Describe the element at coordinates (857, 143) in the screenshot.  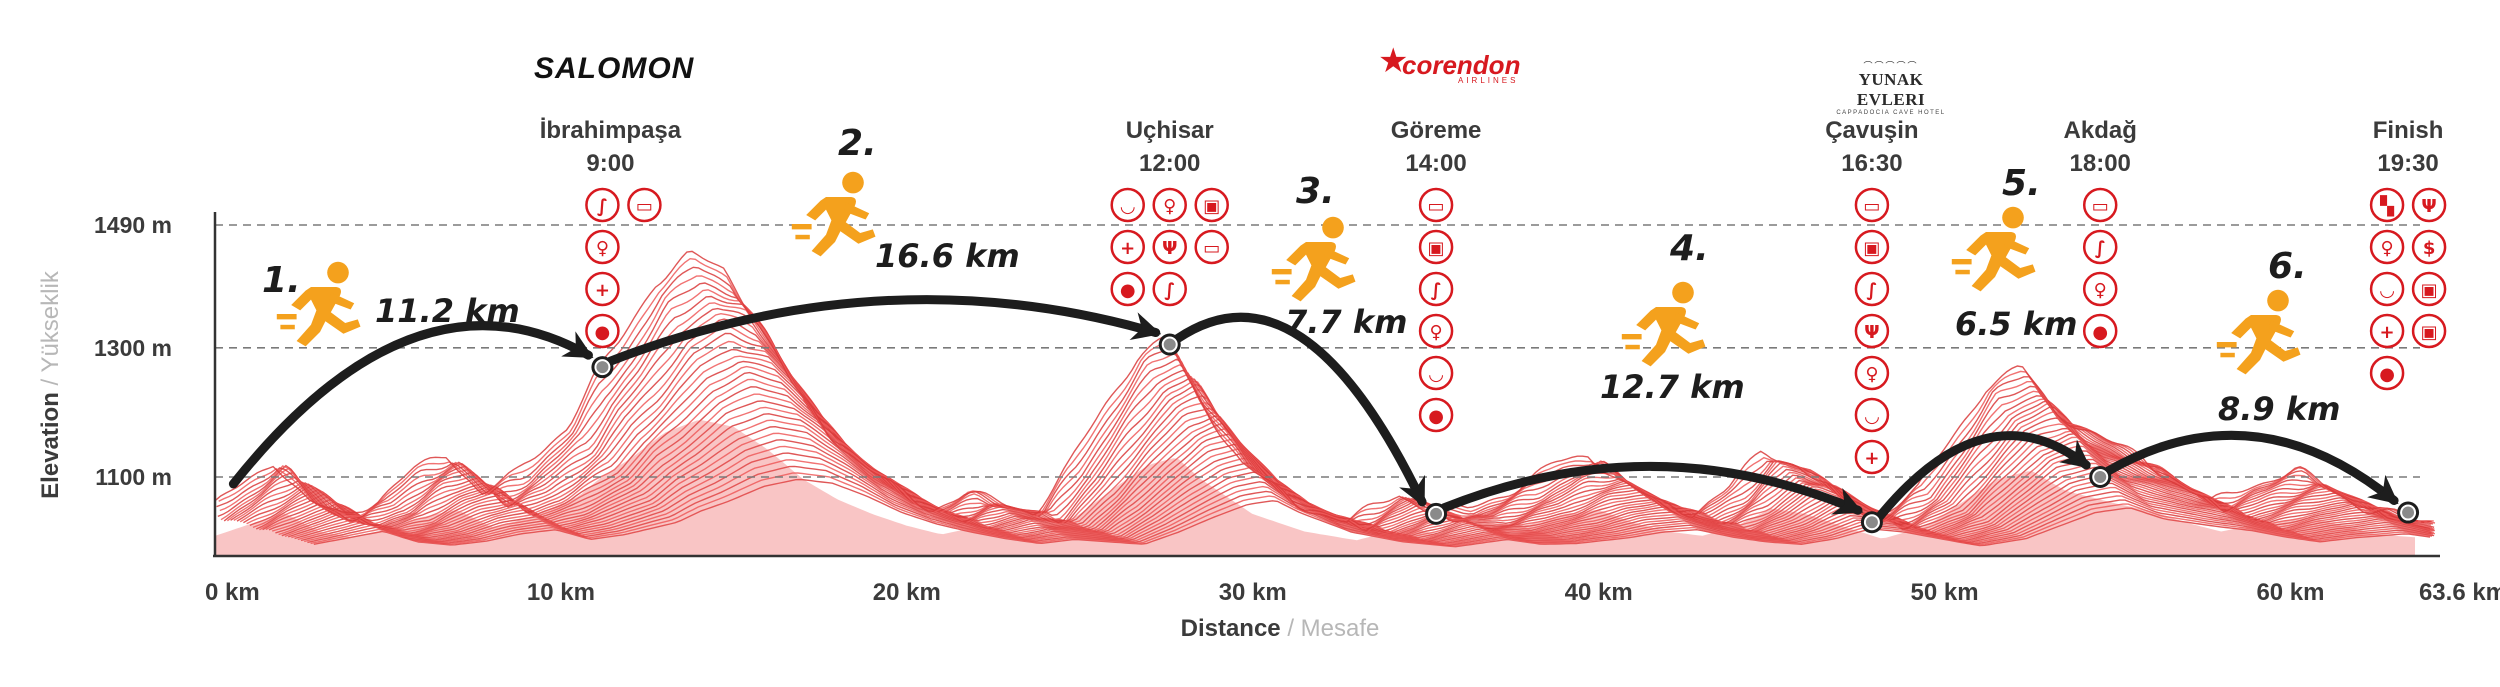
I see `leg-number: 2.` at that location.